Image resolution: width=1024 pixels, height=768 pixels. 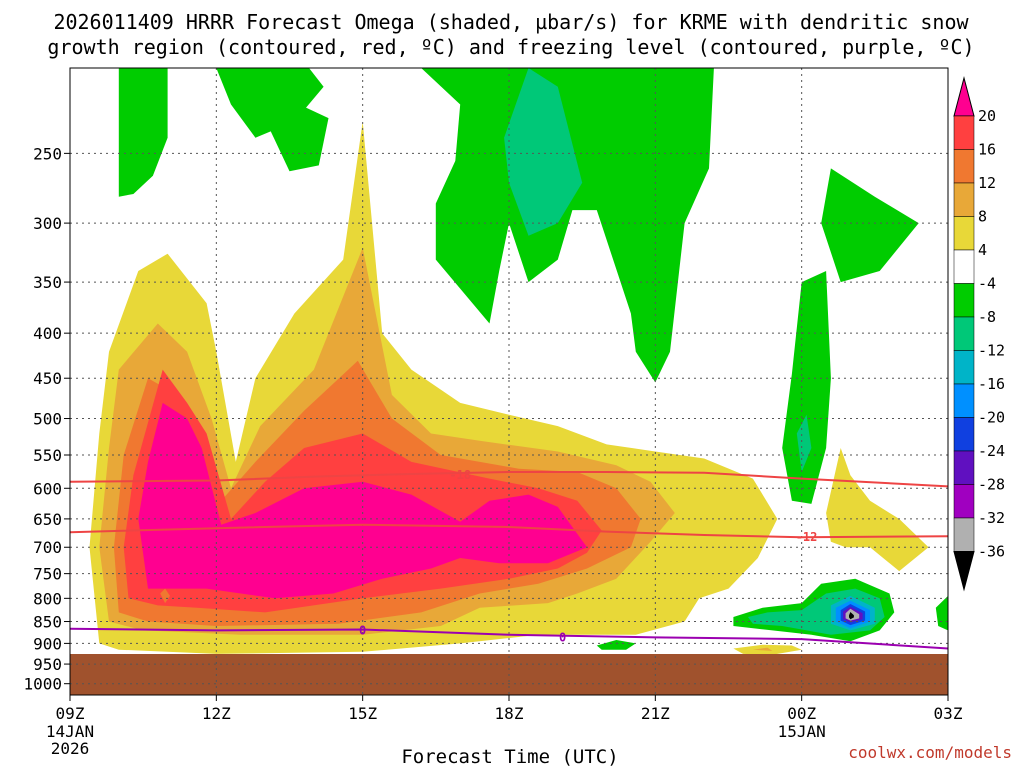 What do you see at coordinates (991, 451) in the screenshot?
I see `colorbar-label: -24` at bounding box center [991, 451].